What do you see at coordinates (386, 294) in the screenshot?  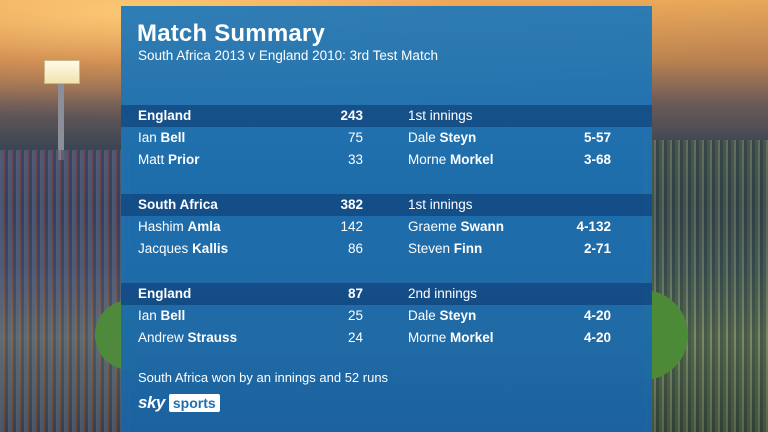 I see `innings-header: England 87 2nd innings` at bounding box center [386, 294].